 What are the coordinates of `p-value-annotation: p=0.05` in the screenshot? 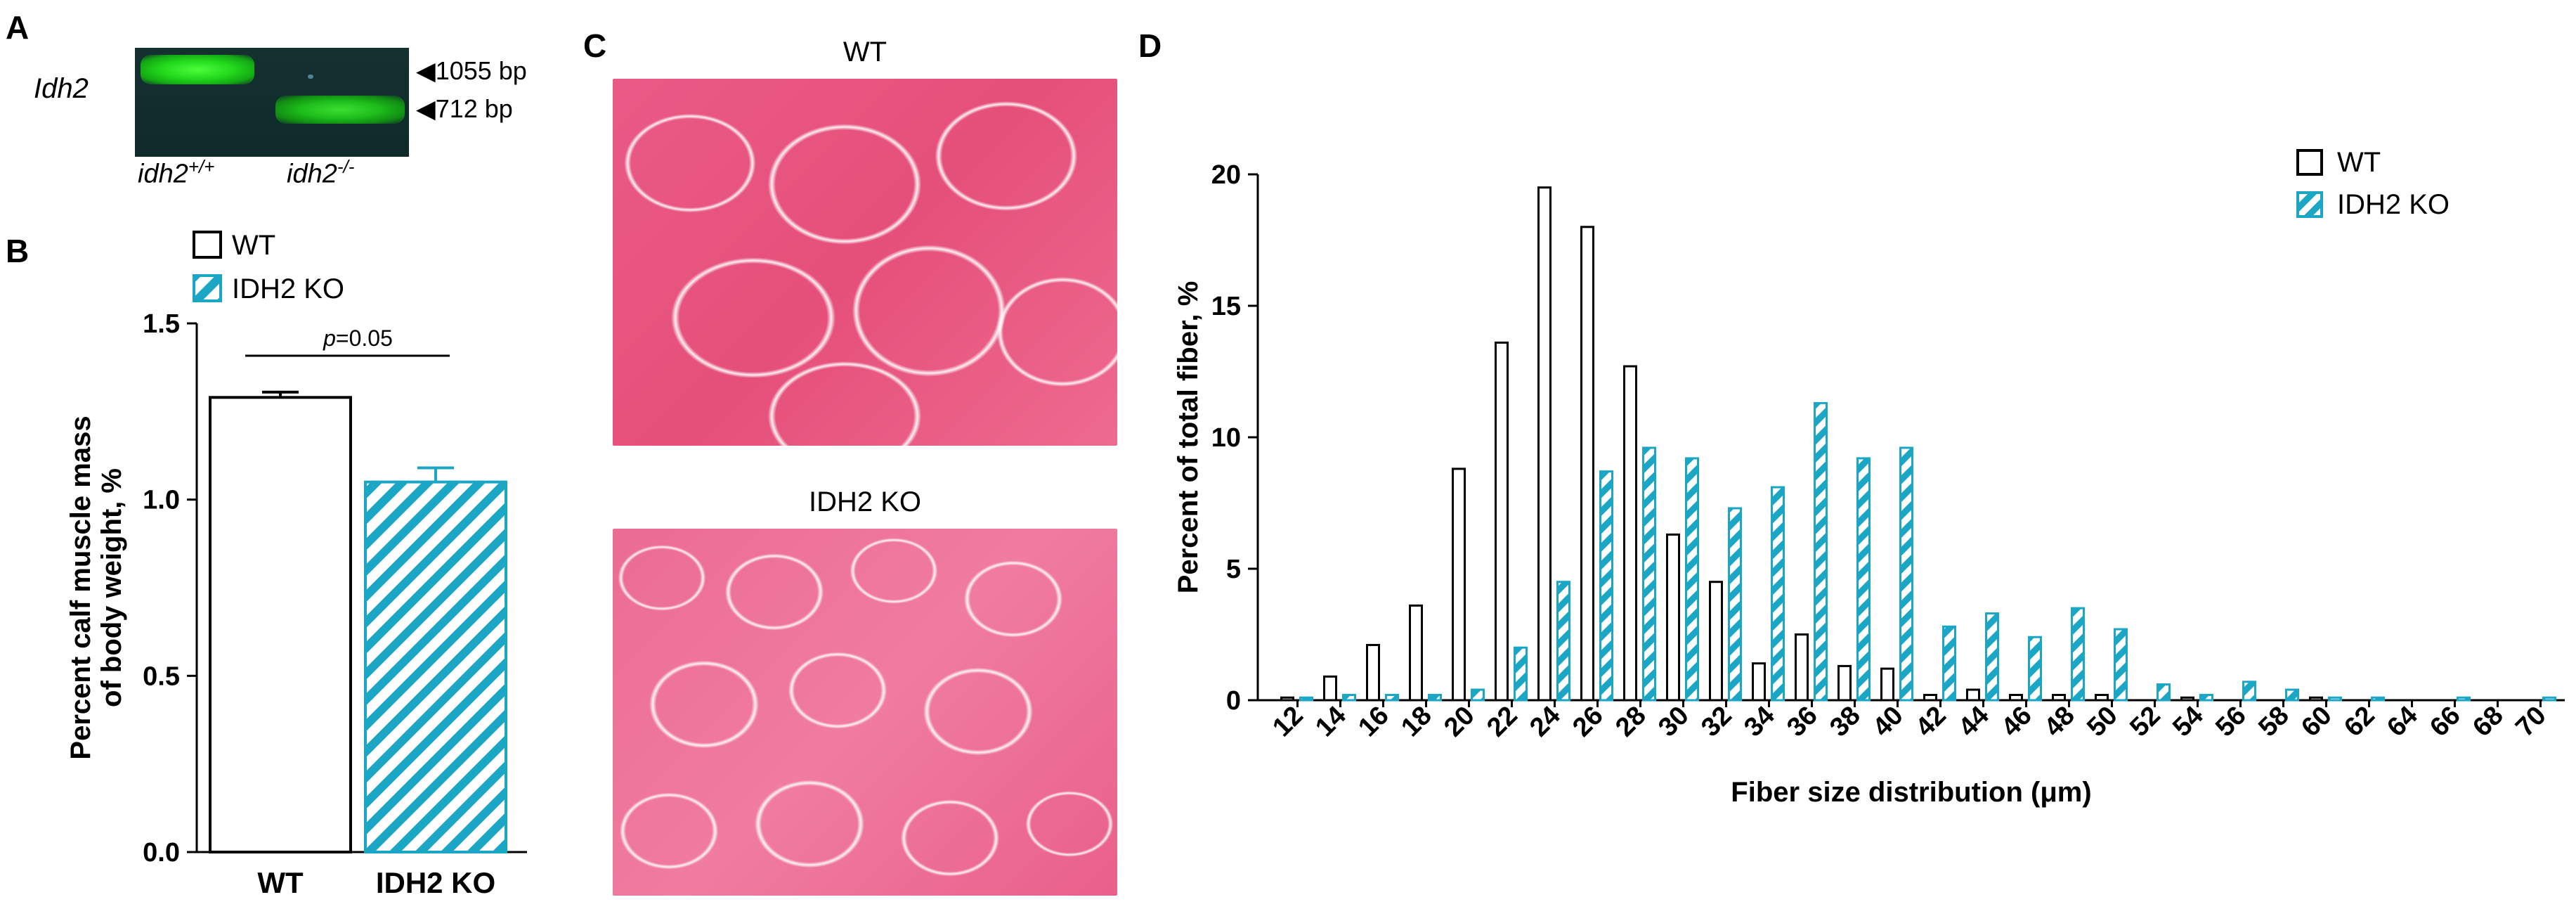 It's located at (358, 338).